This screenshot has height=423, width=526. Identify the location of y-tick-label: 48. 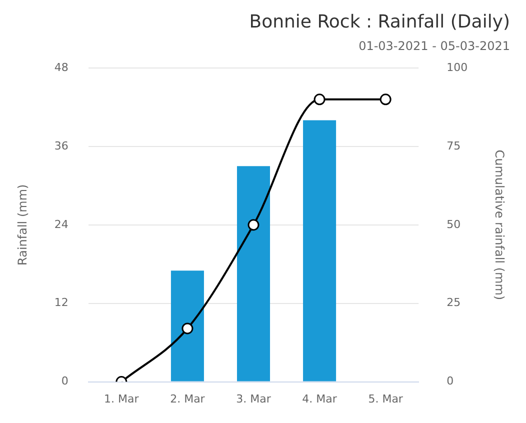
(61, 67).